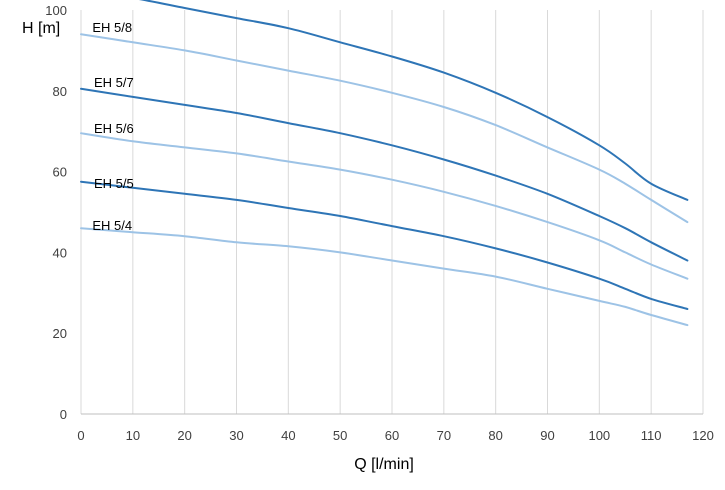 The width and height of the screenshot is (725, 490). I want to click on x-tick-label-110: 110, so click(651, 435).